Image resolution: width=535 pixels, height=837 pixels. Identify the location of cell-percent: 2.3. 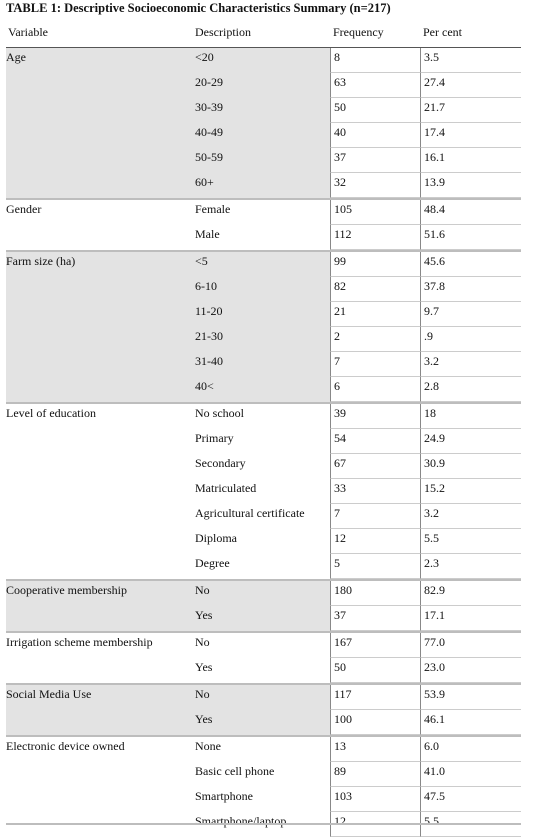
(470, 566).